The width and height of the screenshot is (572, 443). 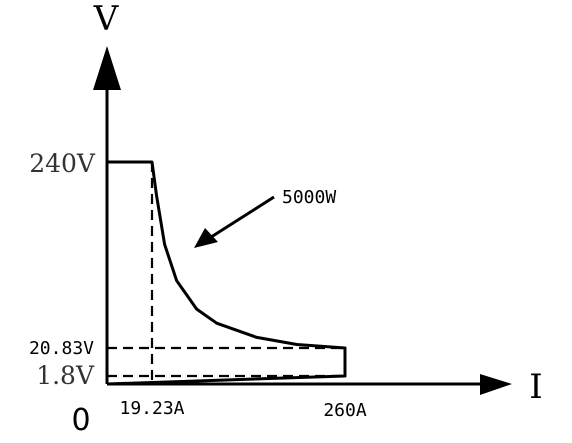 I want to click on annotation-arrow-line, so click(x=241, y=218).